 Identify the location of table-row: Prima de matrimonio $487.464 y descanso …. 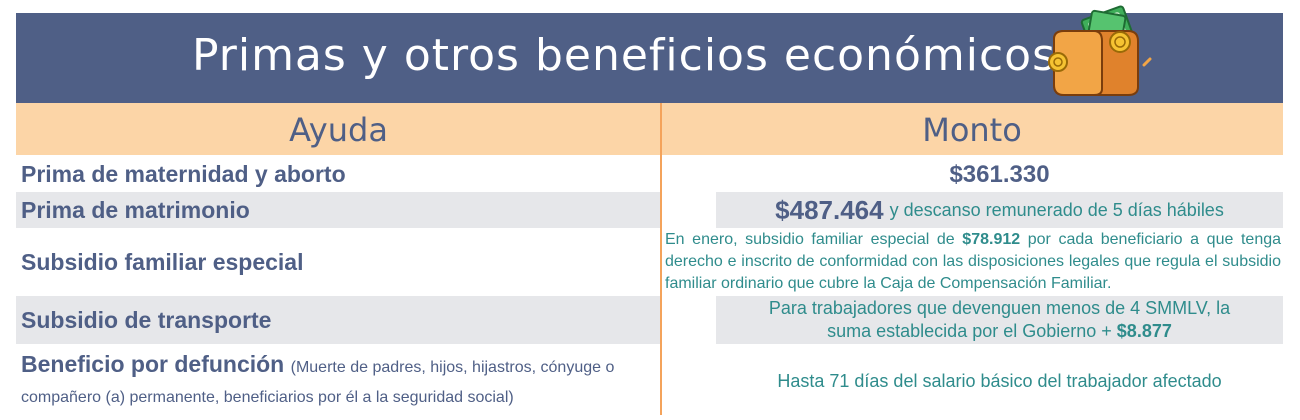
(649, 210).